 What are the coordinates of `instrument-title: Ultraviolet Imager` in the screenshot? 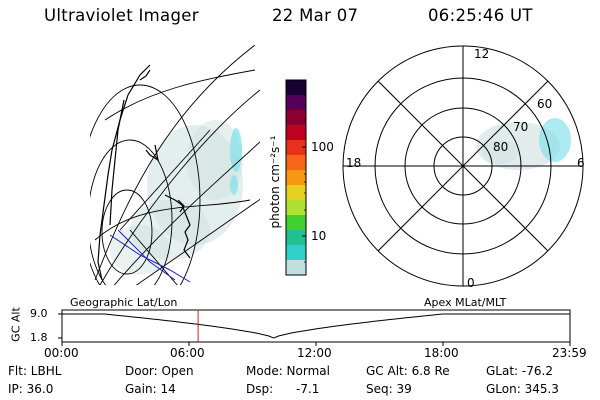 It's located at (121, 15).